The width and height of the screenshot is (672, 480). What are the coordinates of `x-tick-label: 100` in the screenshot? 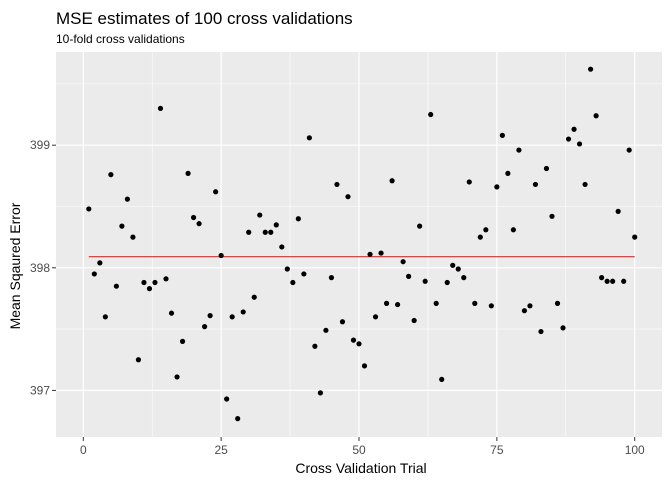 It's located at (635, 450).